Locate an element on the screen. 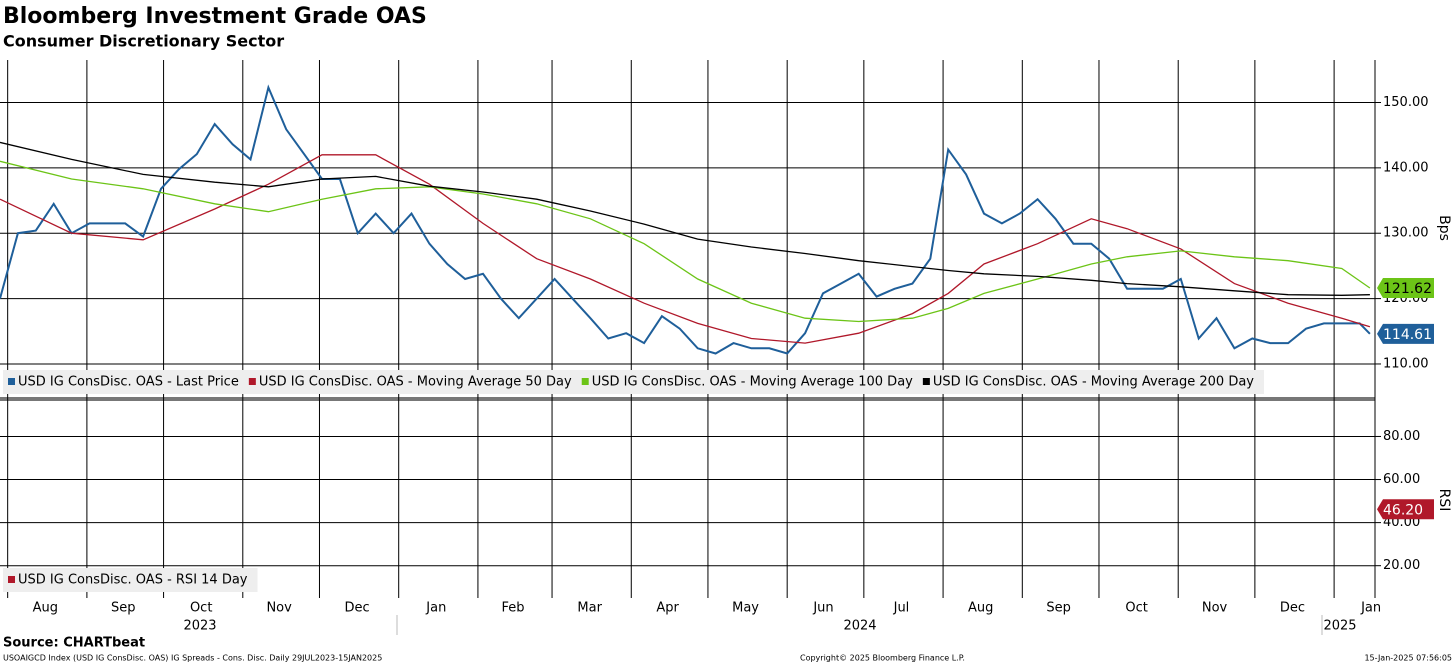 This screenshot has width=1456, height=665. x-tick-label: Feb is located at coordinates (512, 608).